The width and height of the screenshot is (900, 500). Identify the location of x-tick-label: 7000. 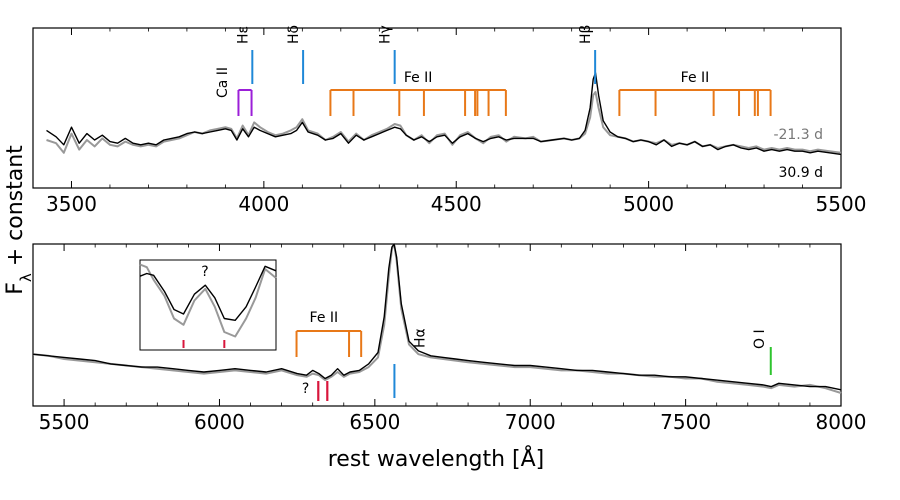
(530, 422).